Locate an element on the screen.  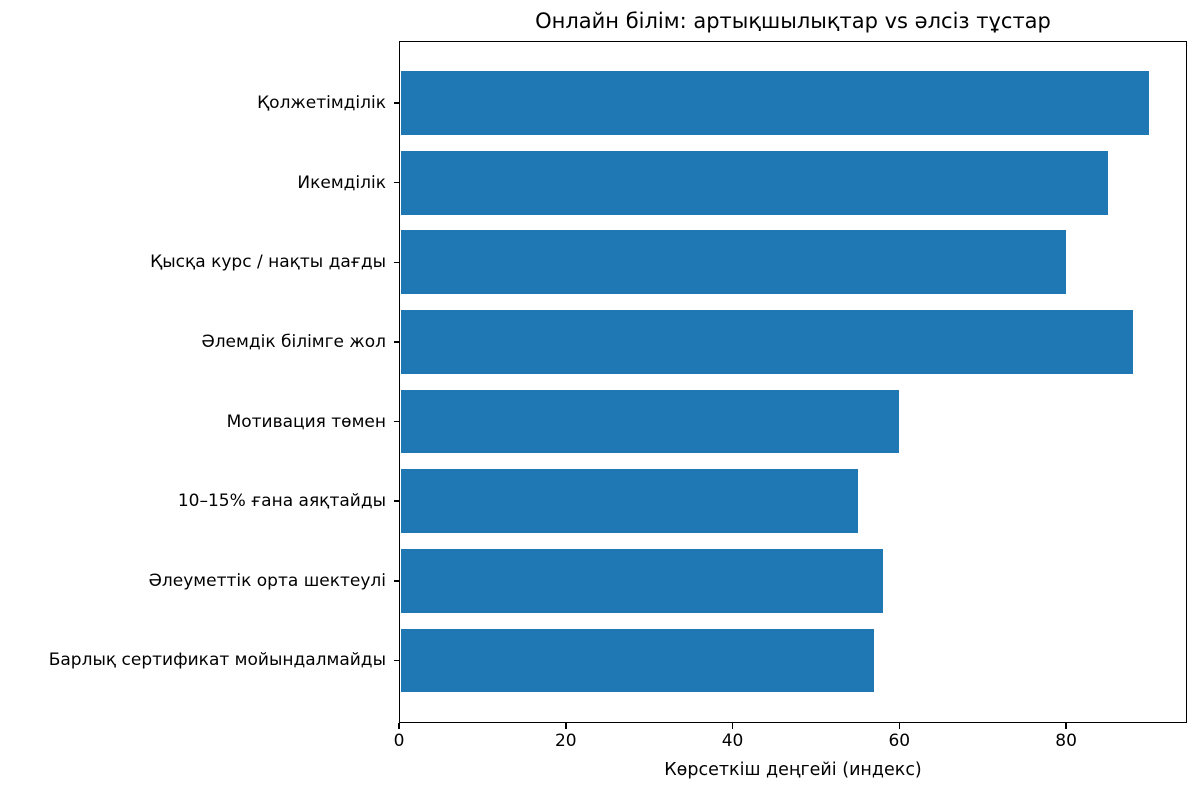
x-tick-label: 80 is located at coordinates (1066, 740).